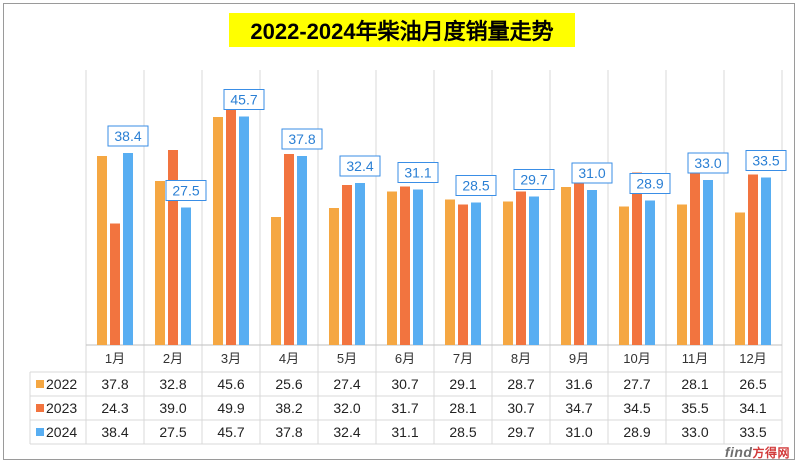 The height and width of the screenshot is (465, 800). I want to click on legend-label: 2023, so click(61, 408).